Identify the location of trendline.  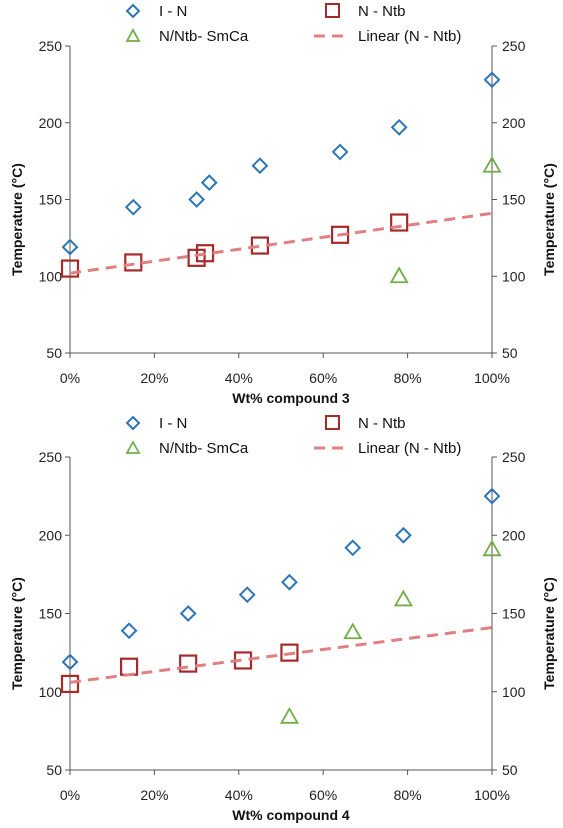
(281, 243).